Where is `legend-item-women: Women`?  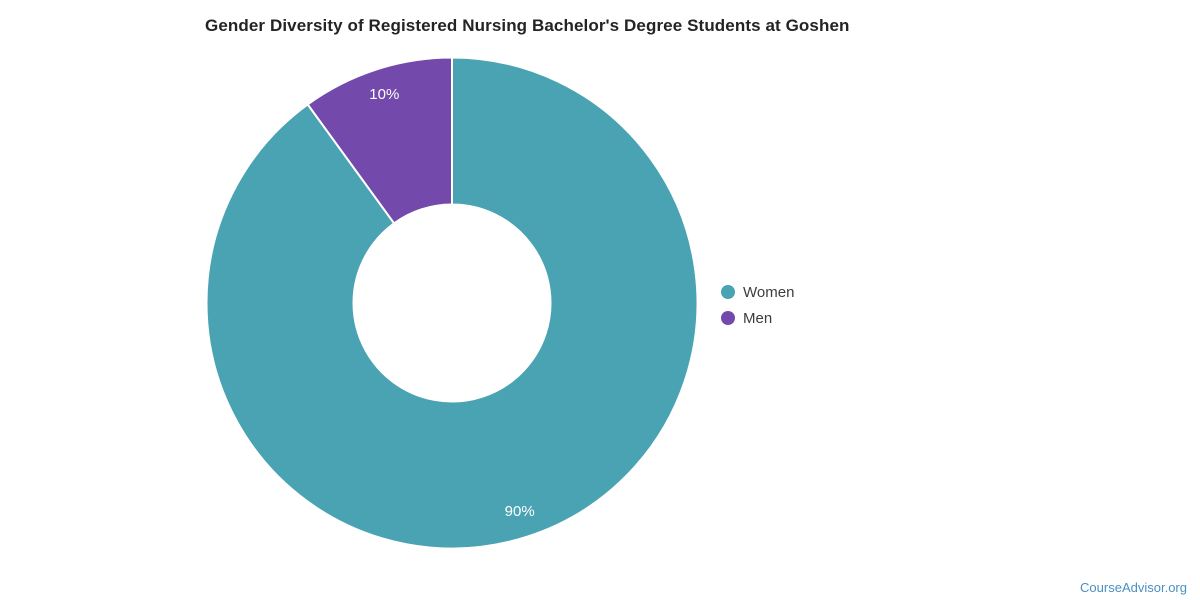 legend-item-women: Women is located at coordinates (757, 292).